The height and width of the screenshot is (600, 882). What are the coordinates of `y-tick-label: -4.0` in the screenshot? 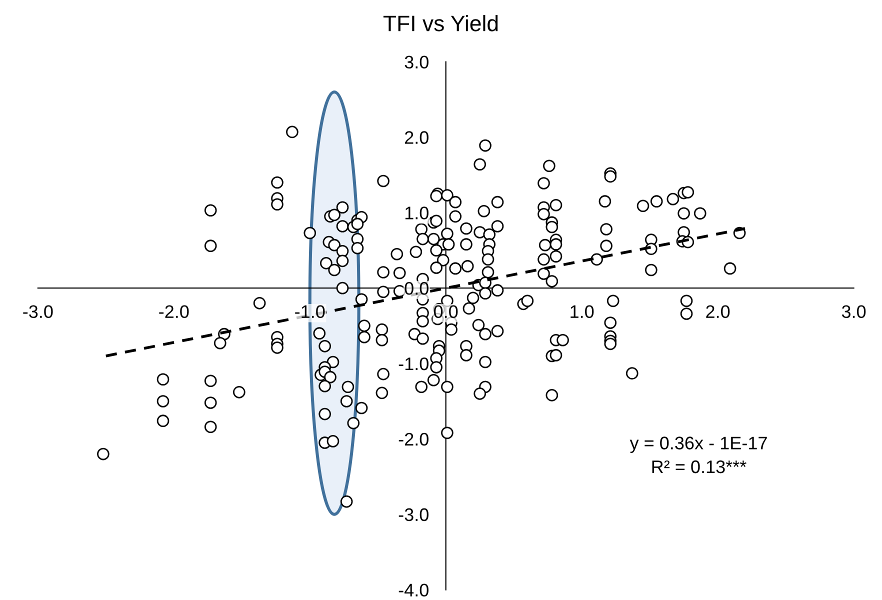 It's located at (413, 590).